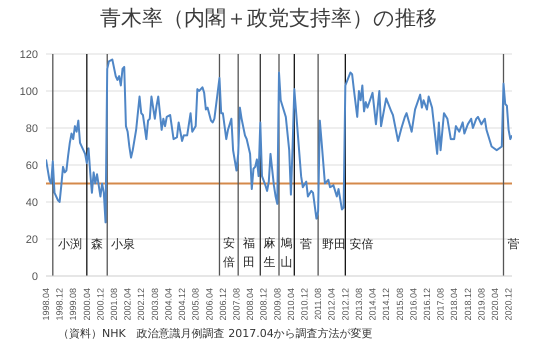  What do you see at coordinates (359, 304) in the screenshot?
I see `x-tick-label: 2013.08` at bounding box center [359, 304].